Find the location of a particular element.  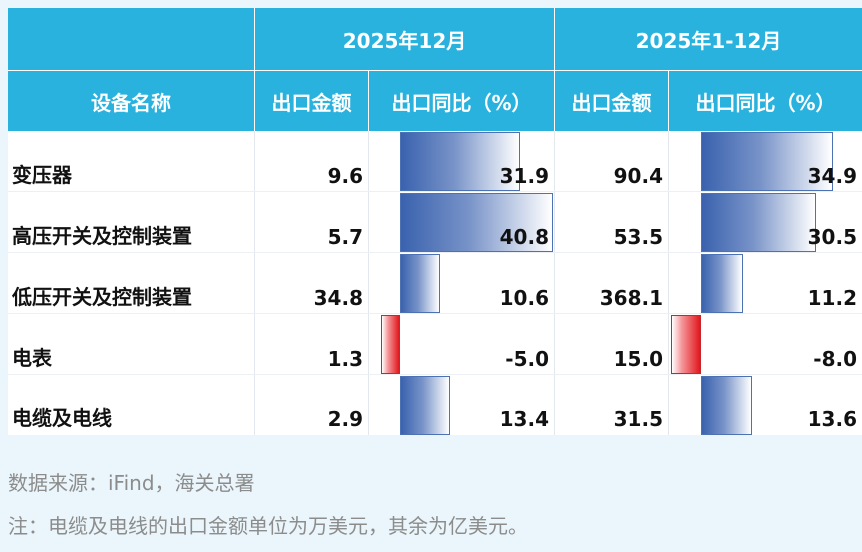

ytd-yoy-cell: 13.6 is located at coordinates (832, 419).